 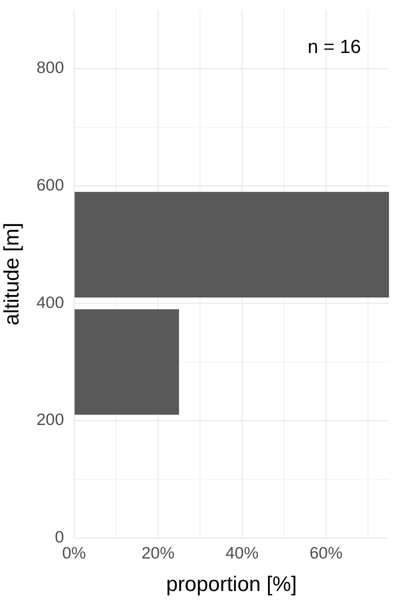 What do you see at coordinates (74, 553) in the screenshot?
I see `x-tick-label: 0%` at bounding box center [74, 553].